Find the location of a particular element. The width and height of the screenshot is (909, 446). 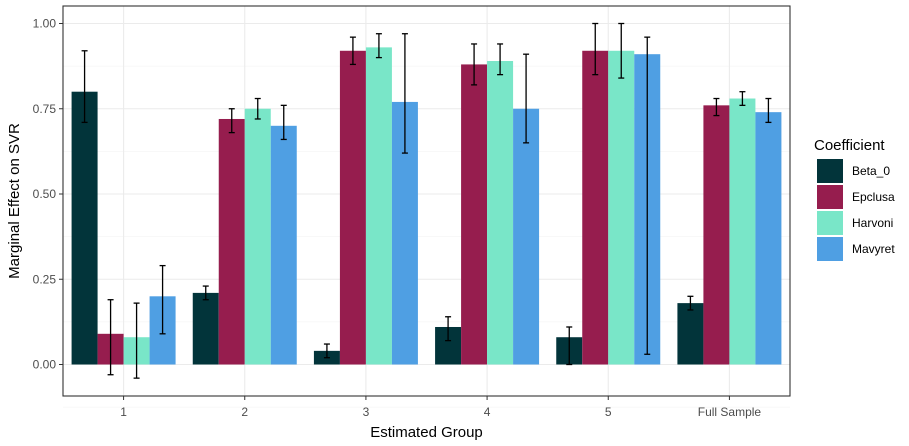

legend-label: Epclusa is located at coordinates (873, 197).